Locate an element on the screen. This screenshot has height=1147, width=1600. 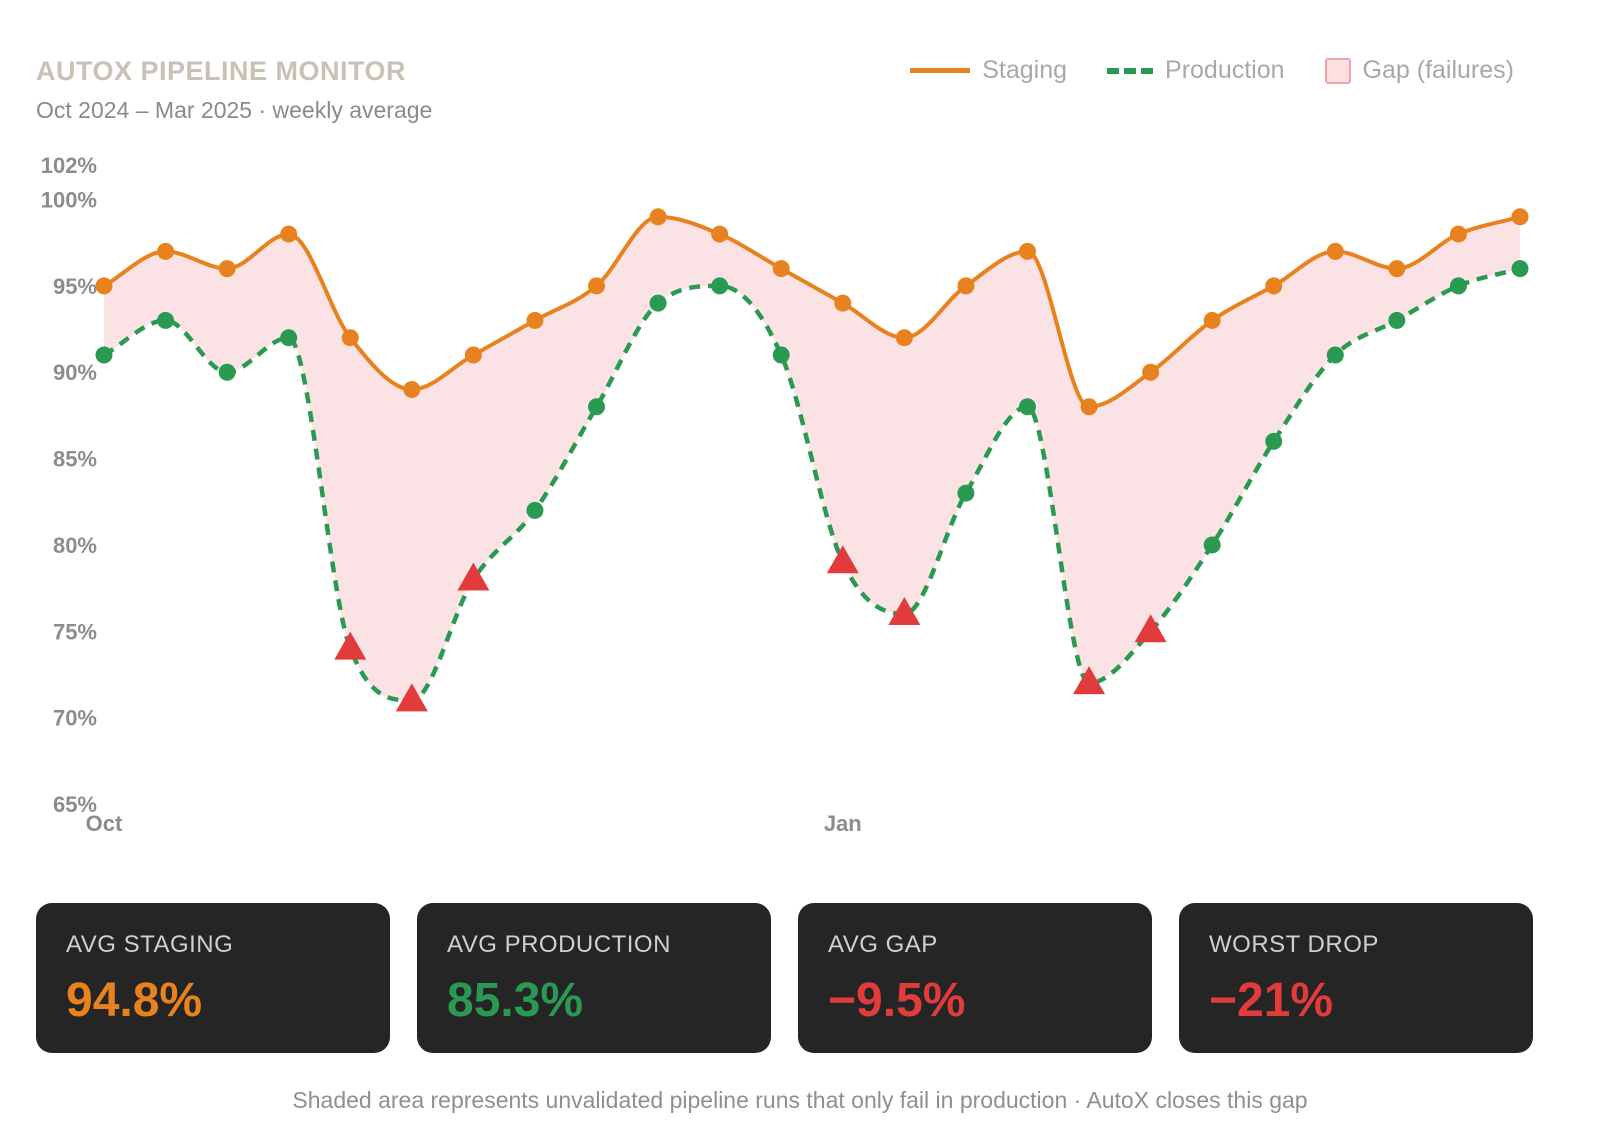
gap-fill-swatch is located at coordinates (1338, 71).